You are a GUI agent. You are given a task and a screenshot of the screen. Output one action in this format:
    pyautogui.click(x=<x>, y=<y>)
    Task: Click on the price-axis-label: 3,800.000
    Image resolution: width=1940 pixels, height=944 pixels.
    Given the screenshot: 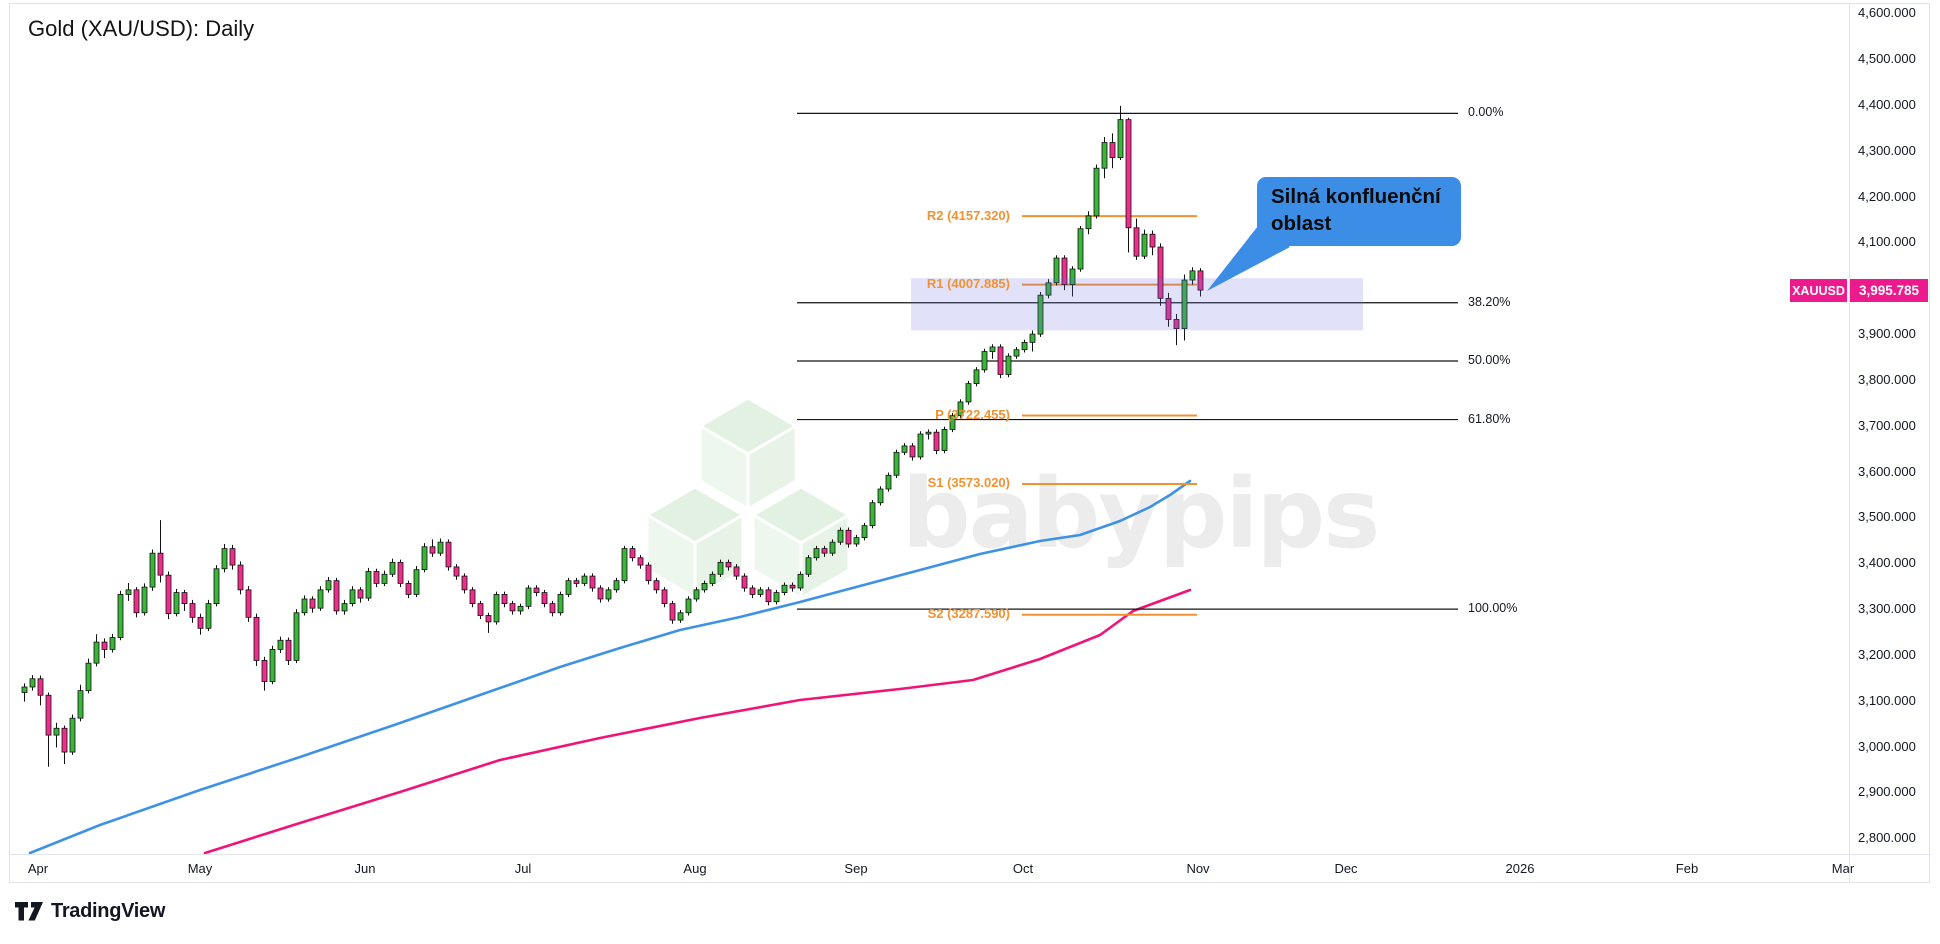 What is the action you would take?
    pyautogui.click(x=1887, y=379)
    